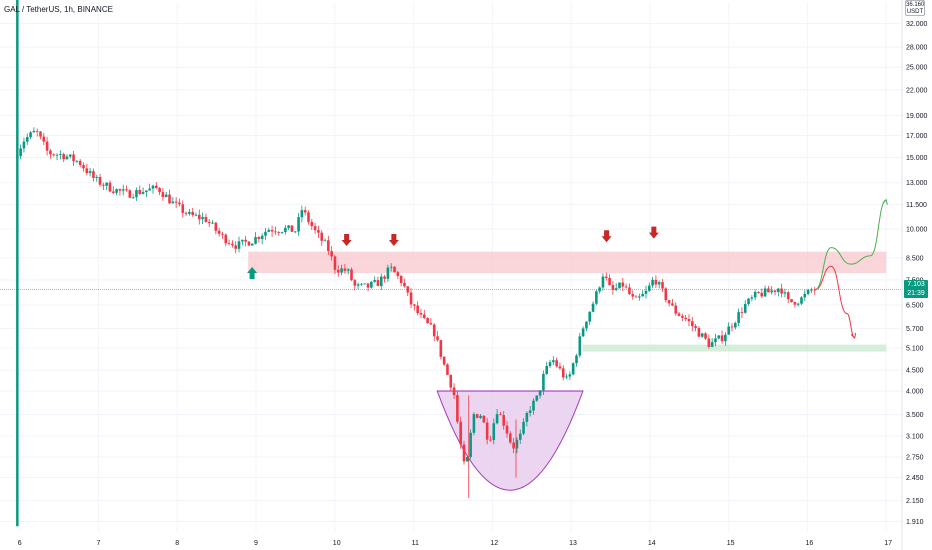 The width and height of the screenshot is (932, 550). I want to click on y-tick-label: 1.910, so click(915, 522).